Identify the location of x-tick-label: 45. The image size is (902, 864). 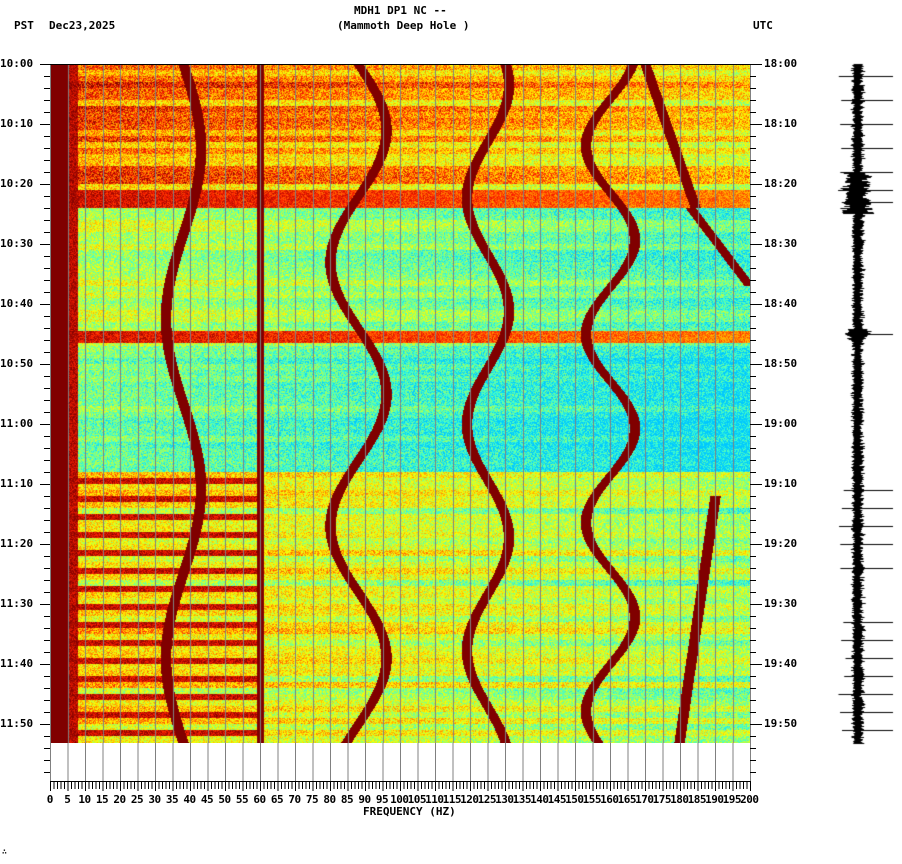
(207, 799).